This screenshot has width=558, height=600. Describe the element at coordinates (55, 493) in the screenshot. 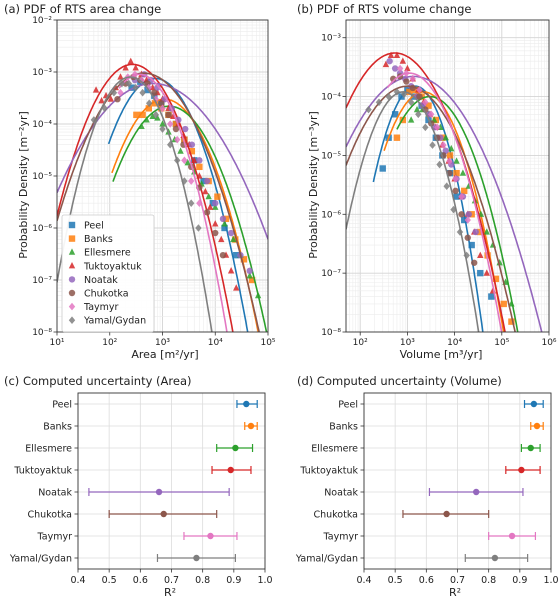

I see `category-label-noatak: Noatak` at that location.